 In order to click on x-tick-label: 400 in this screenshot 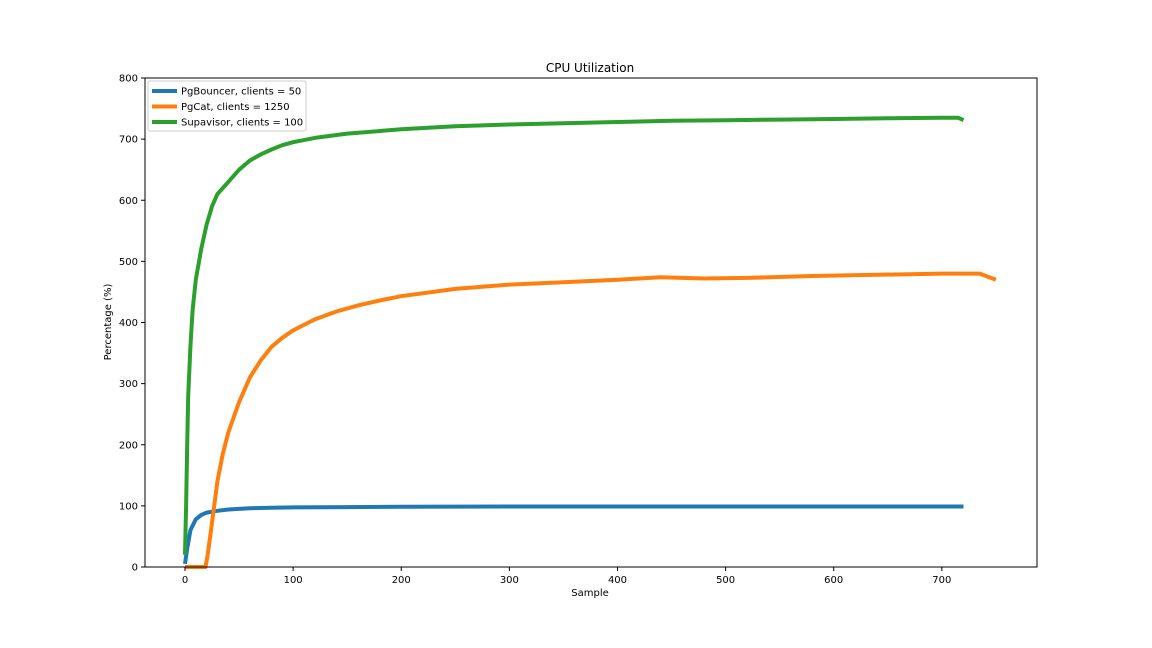, I will do `click(617, 580)`.